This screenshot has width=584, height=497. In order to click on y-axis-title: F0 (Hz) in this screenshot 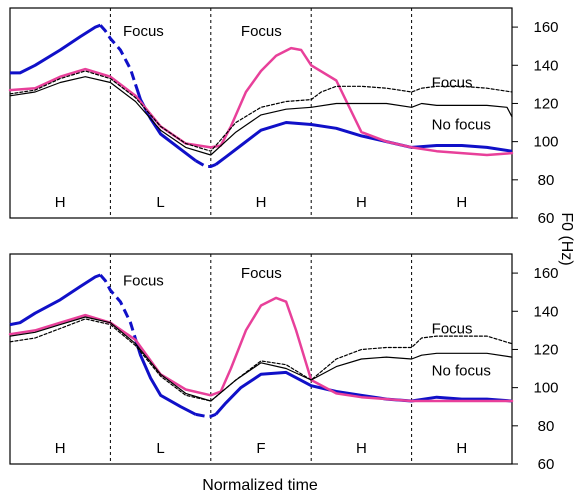, I will do `click(566, 238)`.